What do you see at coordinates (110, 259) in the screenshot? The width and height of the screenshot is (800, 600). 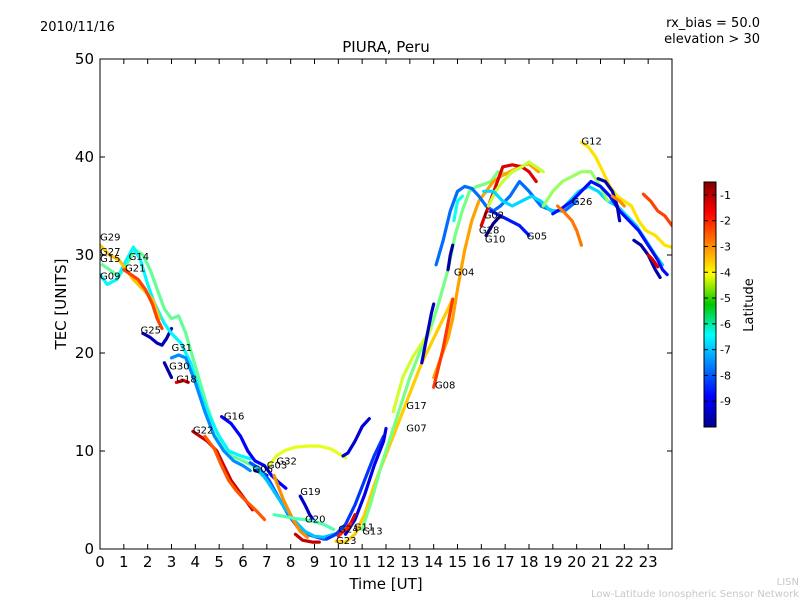 I see `satellite-label: G15` at bounding box center [110, 259].